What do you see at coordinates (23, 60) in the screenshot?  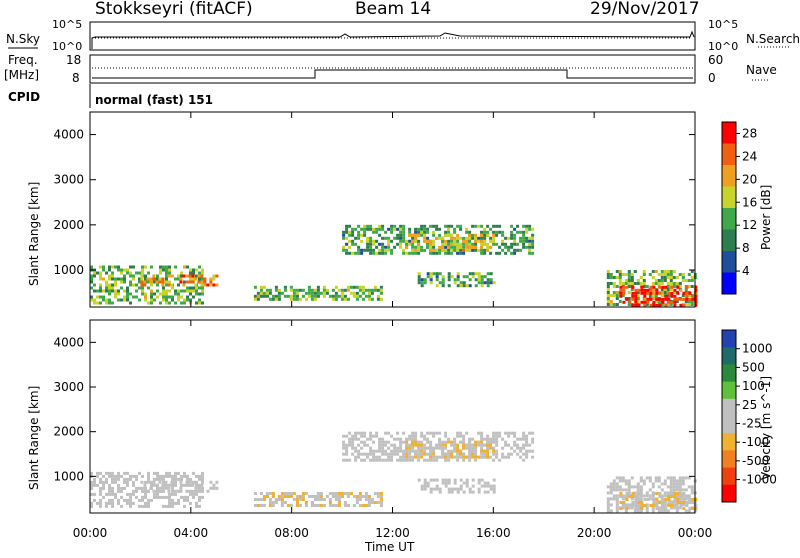 I see `freq-label: Freq.` at bounding box center [23, 60].